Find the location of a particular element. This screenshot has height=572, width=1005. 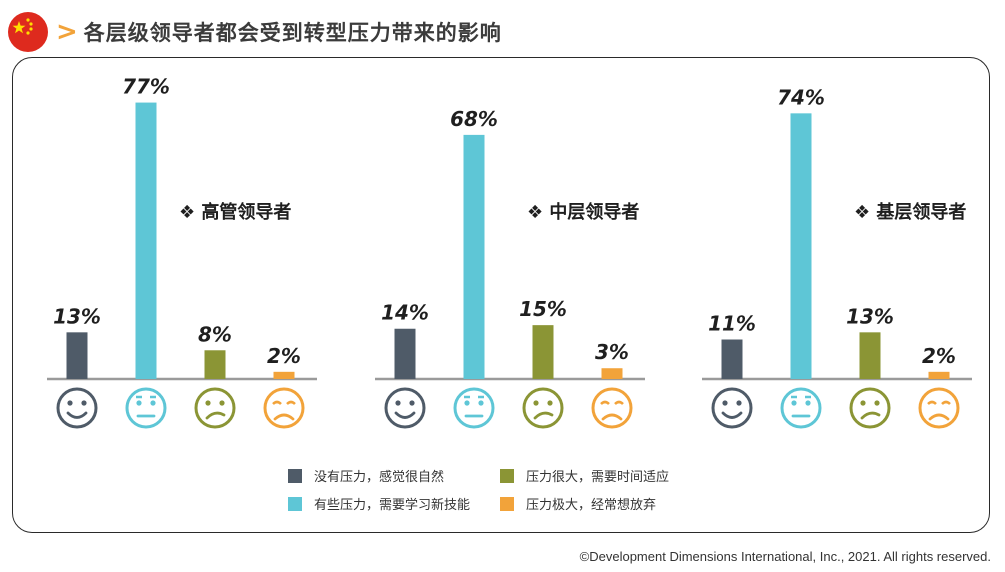

data-label: 77% is located at coordinates (146, 87).